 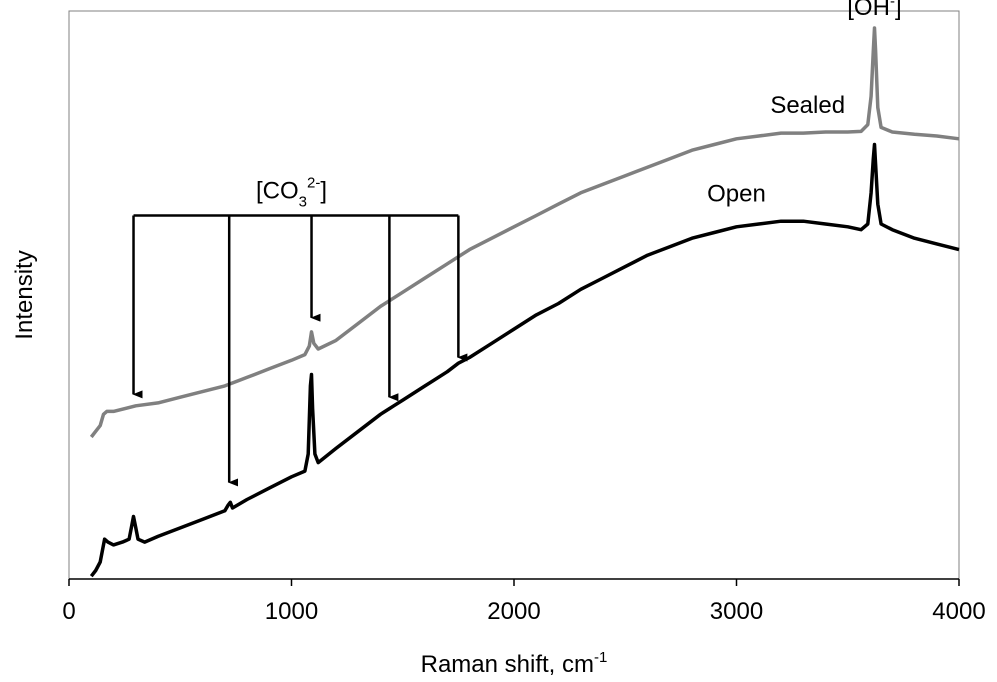 What do you see at coordinates (68, 611) in the screenshot?
I see `x-tick-label: 0` at bounding box center [68, 611].